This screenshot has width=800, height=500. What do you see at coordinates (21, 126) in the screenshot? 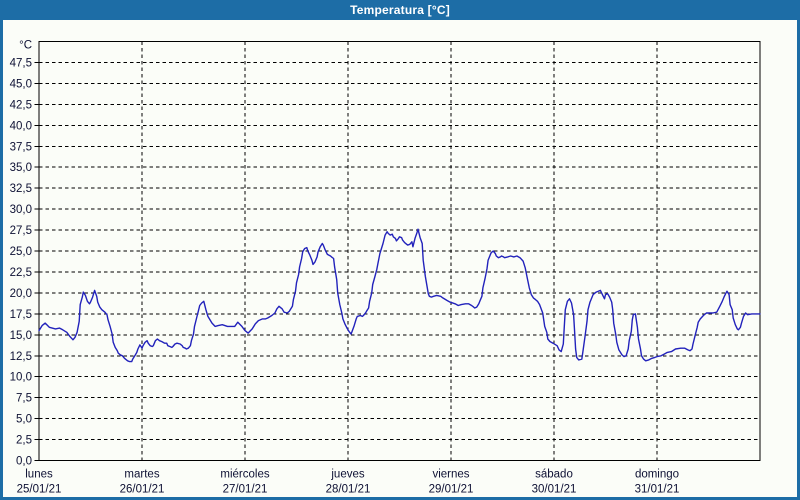
I see `y-tick-label: 40,0` at bounding box center [21, 126].